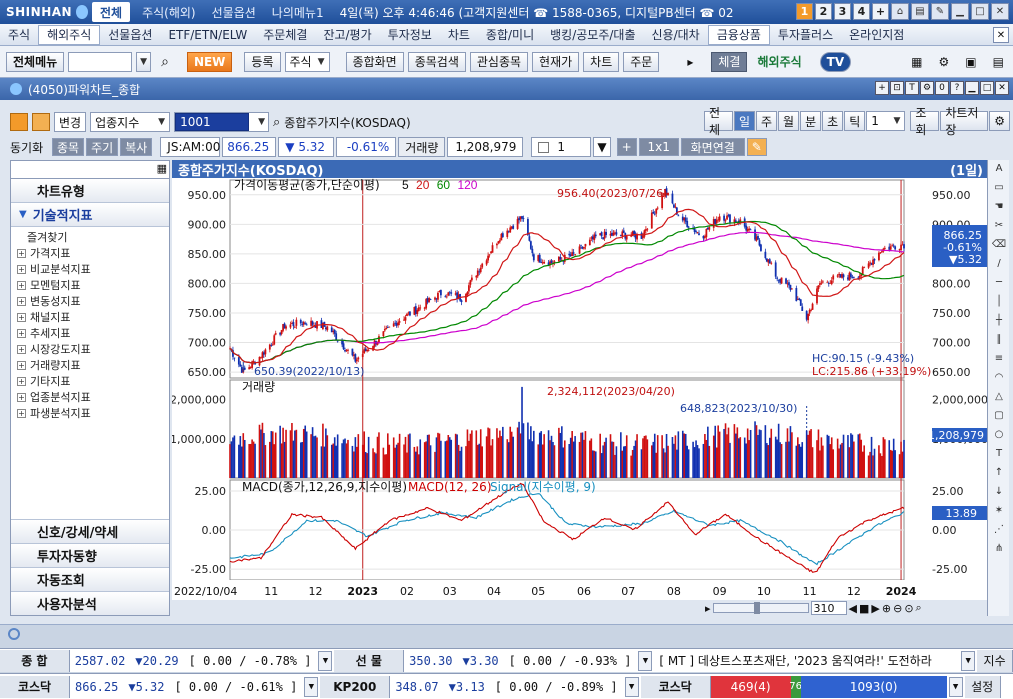 The image size is (1013, 699). What do you see at coordinates (641, 61) in the screenshot?
I see `order-button: 주문` at bounding box center [641, 61].